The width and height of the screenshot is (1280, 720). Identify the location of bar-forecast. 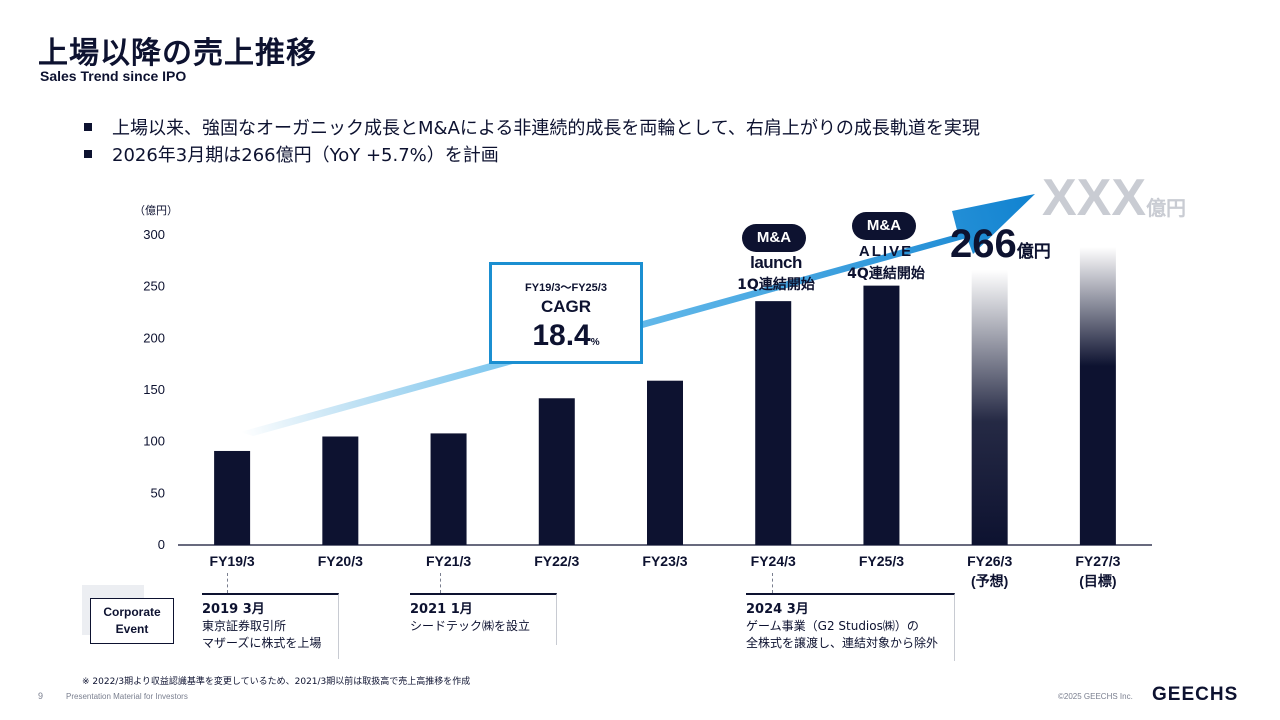
(989, 407).